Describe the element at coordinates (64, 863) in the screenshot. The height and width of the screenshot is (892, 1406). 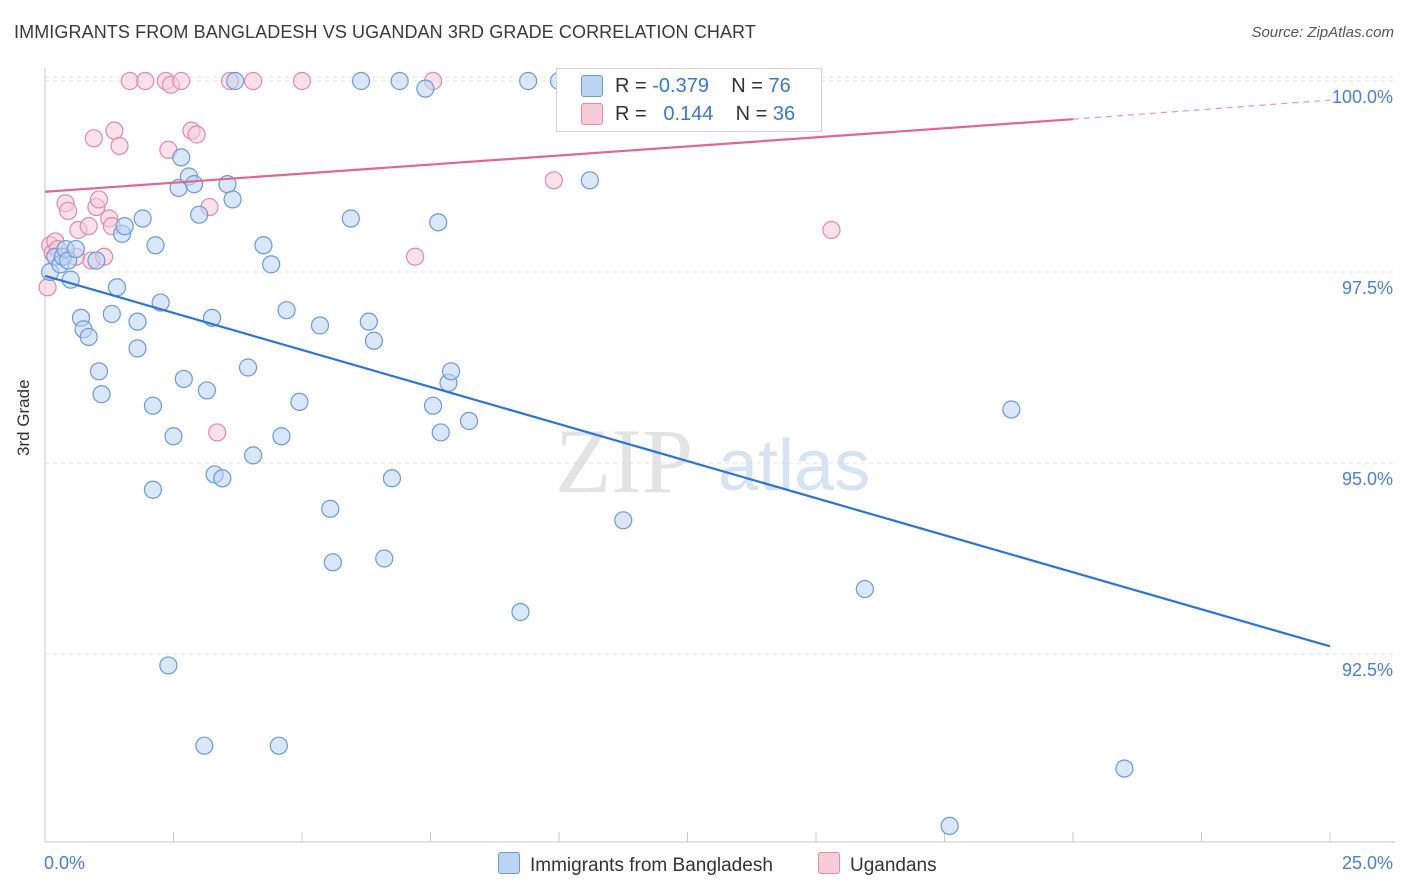
I see `x-tick-label: 0.0%` at that location.